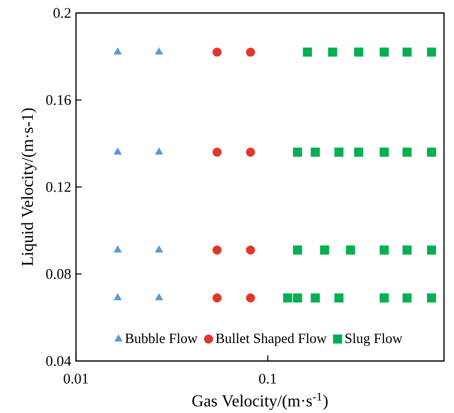  Describe the element at coordinates (267, 379) in the screenshot. I see `x-tick-label: 0.1` at that location.